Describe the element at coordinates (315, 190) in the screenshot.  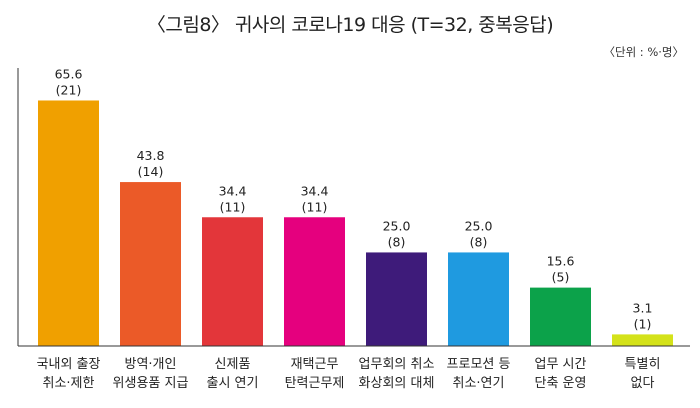
I see `value-label-4: 34.4` at that location.